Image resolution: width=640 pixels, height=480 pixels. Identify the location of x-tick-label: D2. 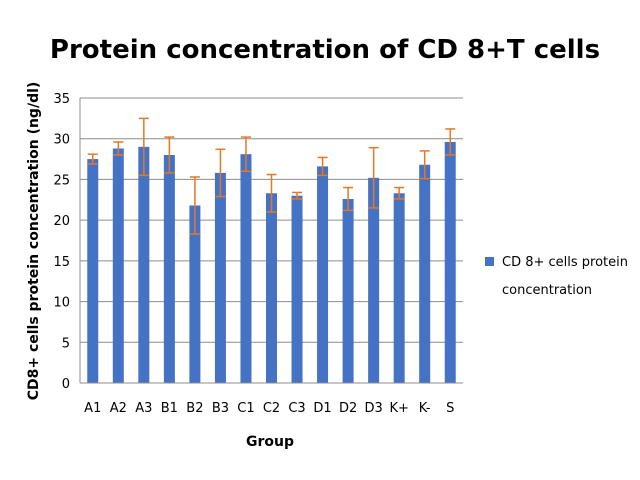
(348, 408).